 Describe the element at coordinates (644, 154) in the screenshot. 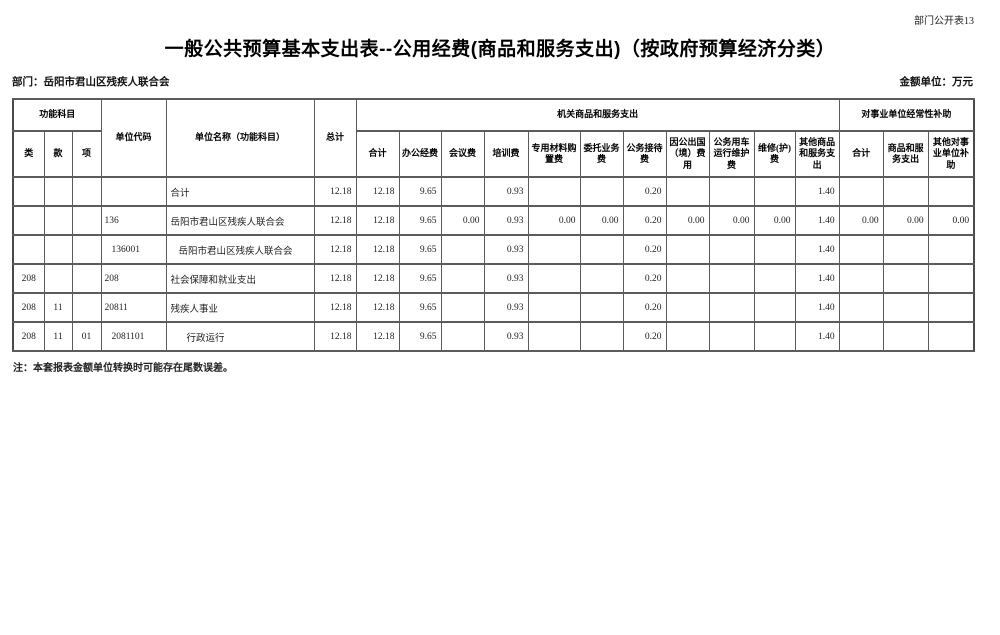

I see `header-official-reception: 公务接待费` at that location.